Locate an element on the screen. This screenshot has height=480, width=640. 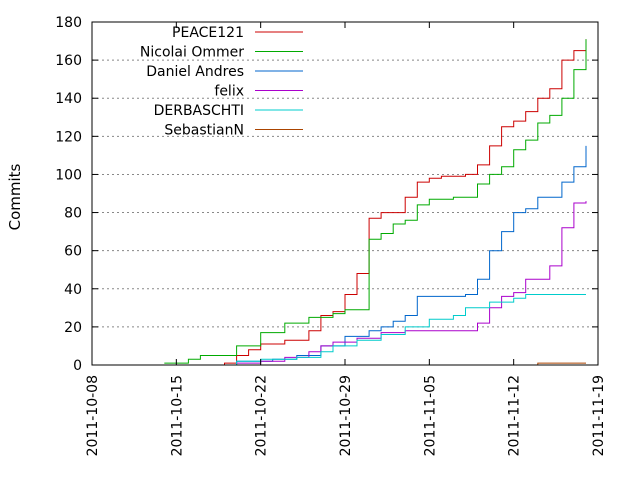
legend-entry-label: felix is located at coordinates (229, 92).